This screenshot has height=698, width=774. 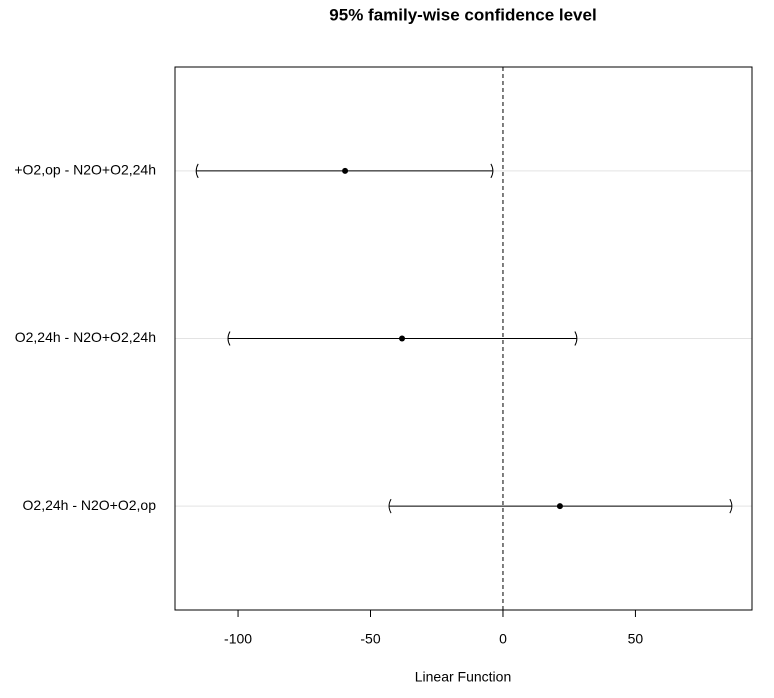 I want to click on y-tick-label: +O2,op - N2O+O2,24h, so click(x=85, y=170).